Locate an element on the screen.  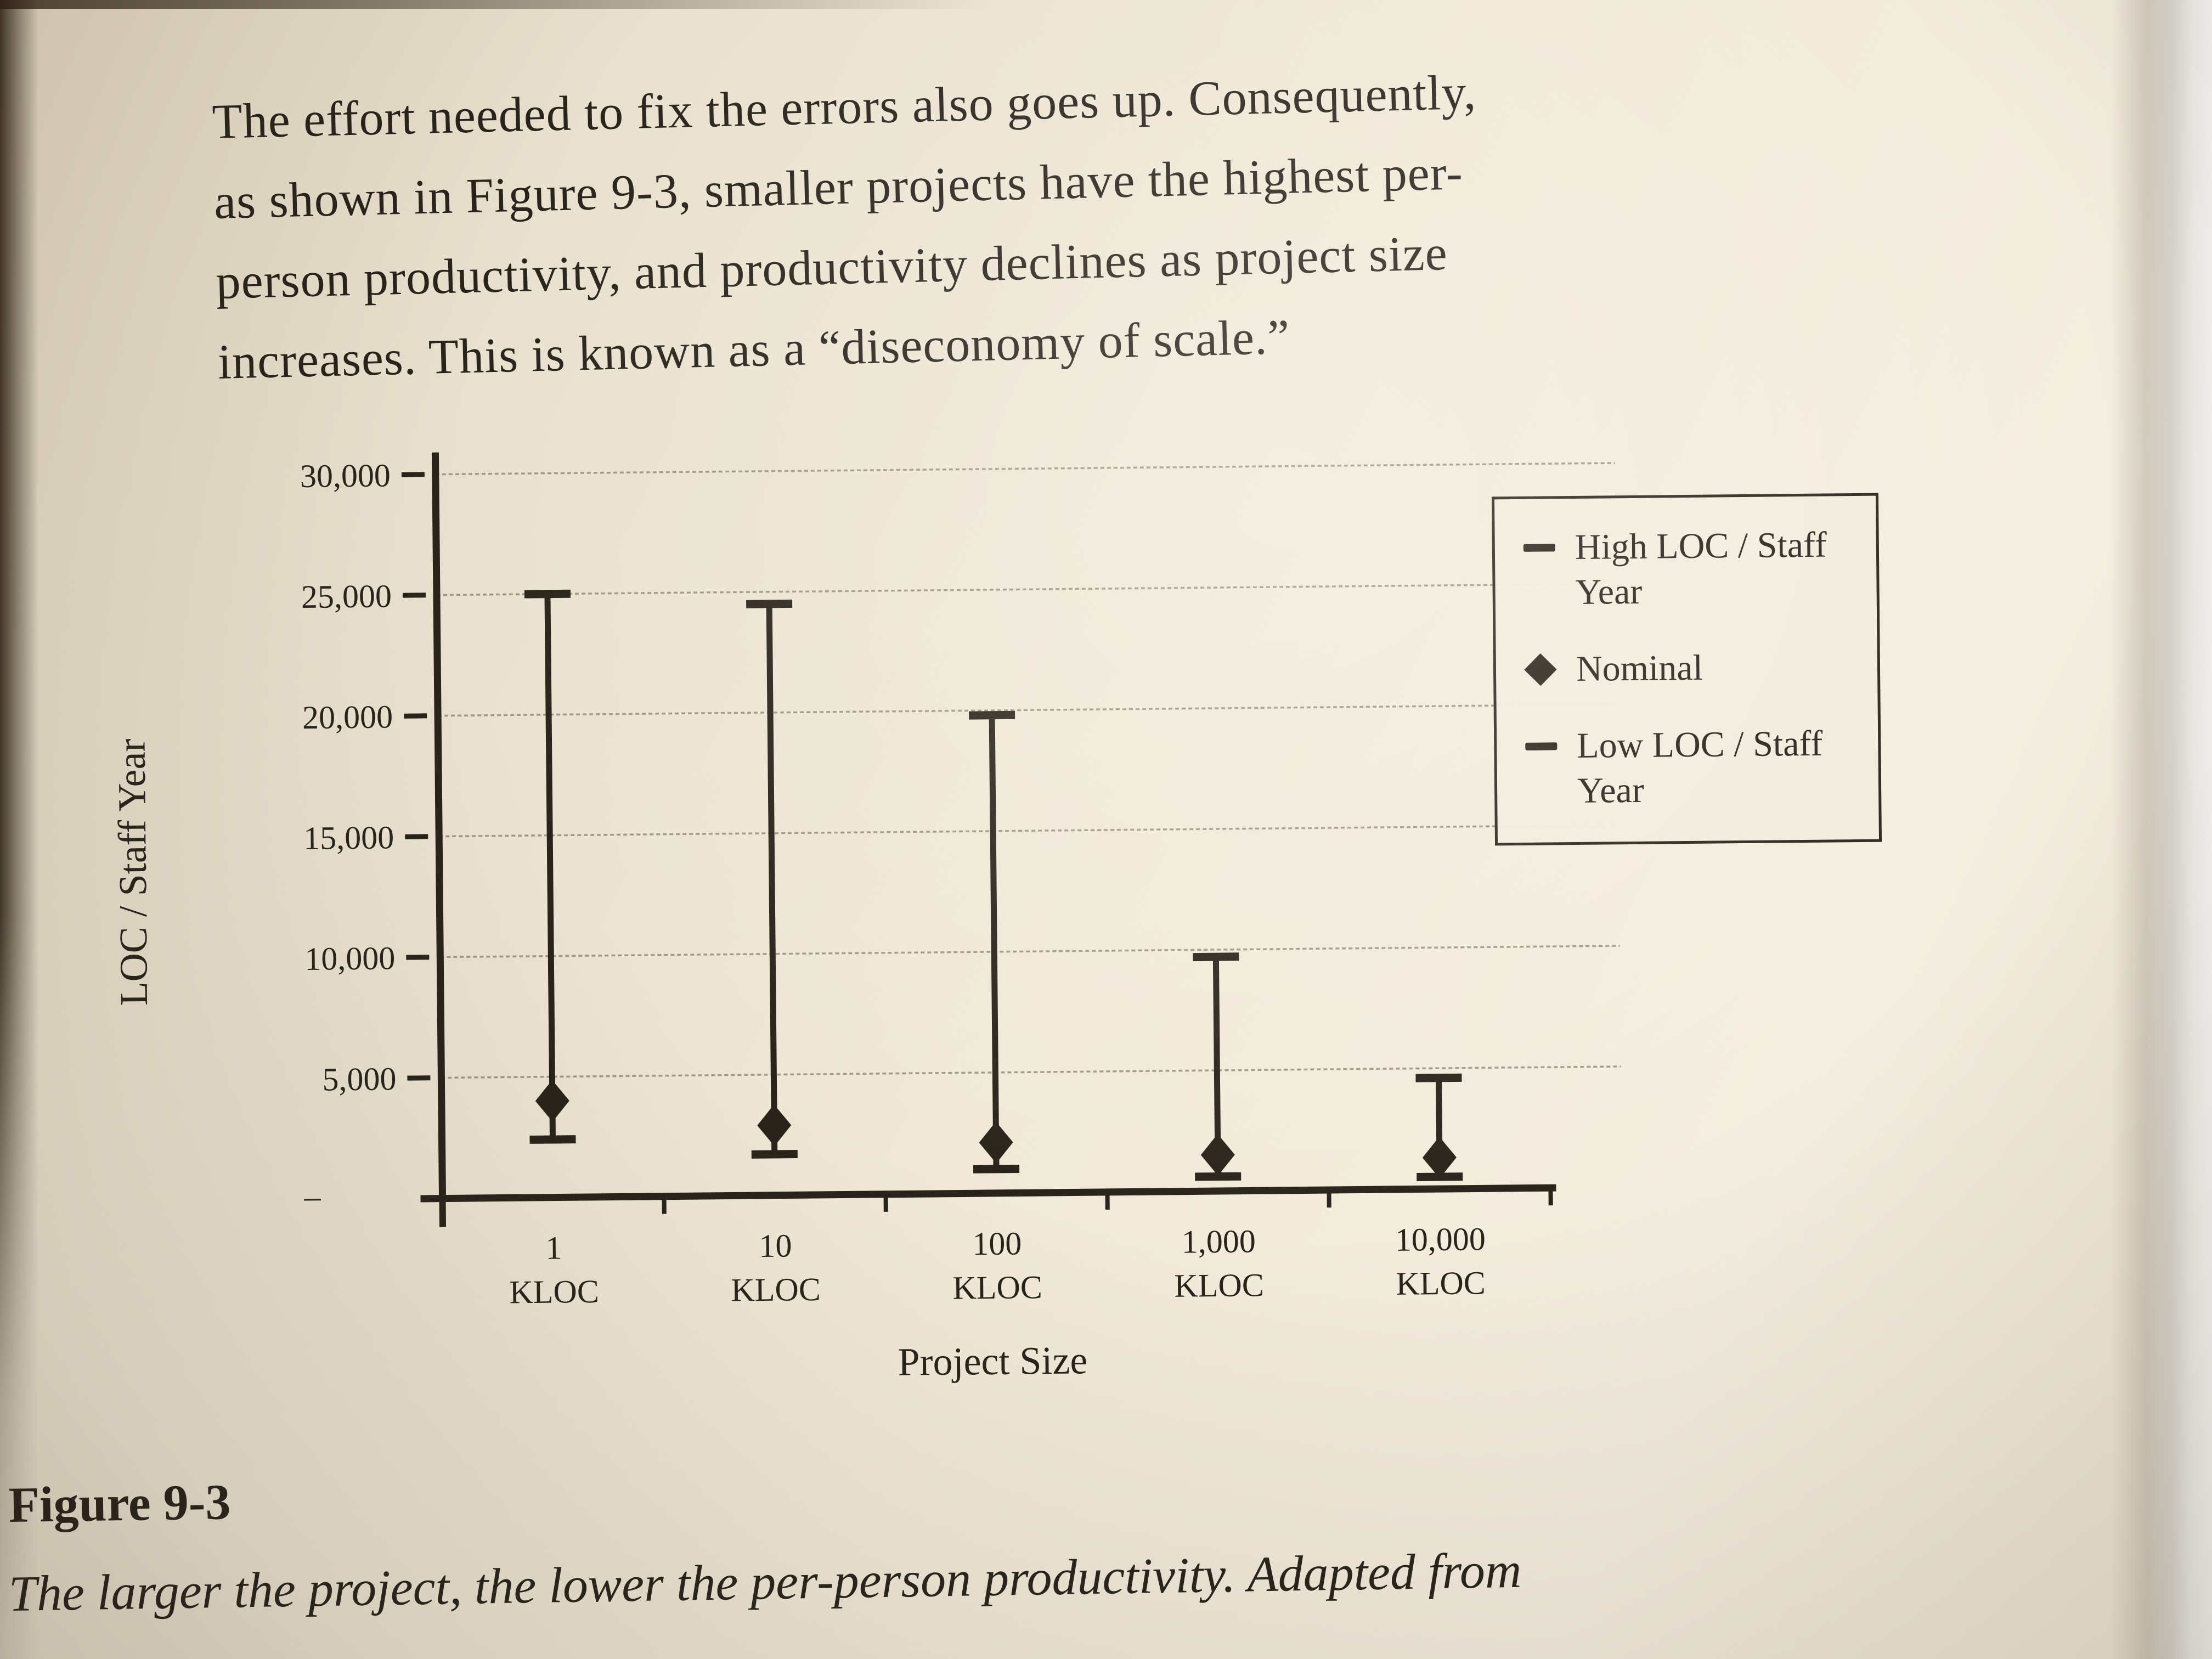
x-axis-title: Project Size is located at coordinates (993, 1361).